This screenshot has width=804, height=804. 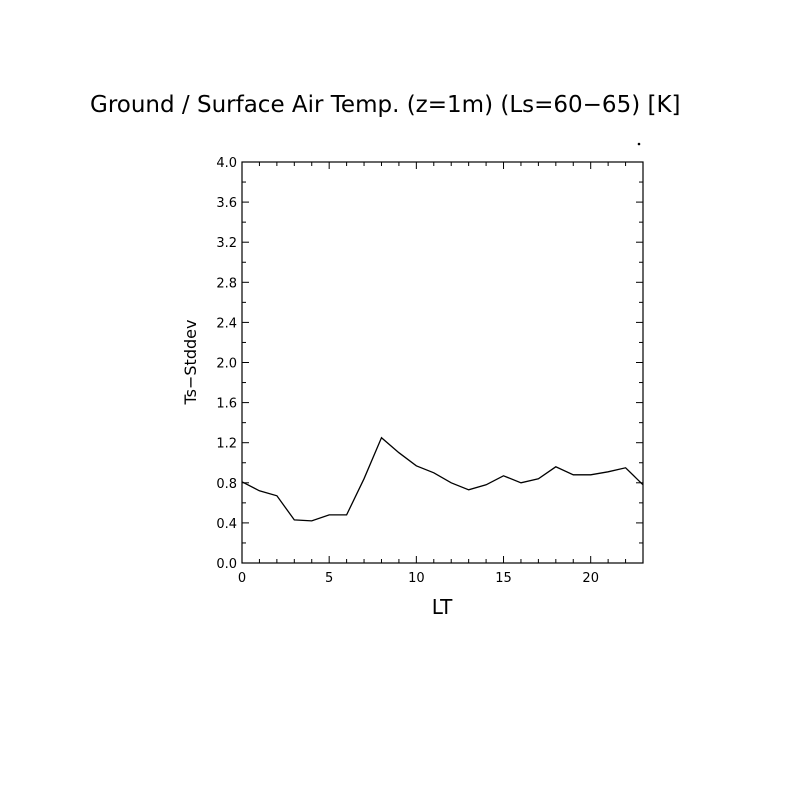 I want to click on x-tick-label: 20, so click(x=590, y=578).